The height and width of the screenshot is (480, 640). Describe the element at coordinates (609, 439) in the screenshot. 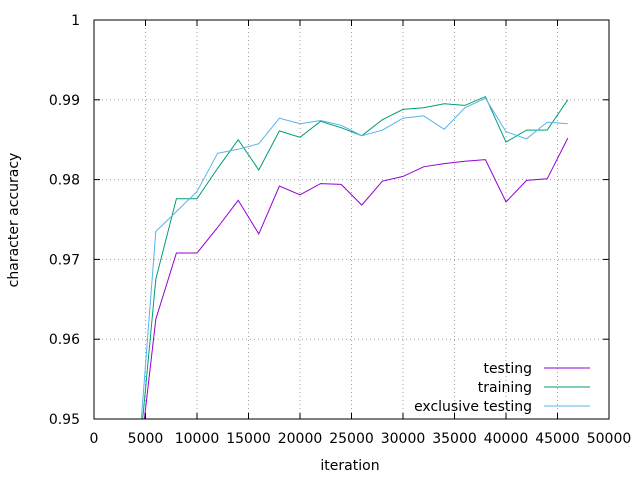

I see `x-tick-label: 50000` at that location.